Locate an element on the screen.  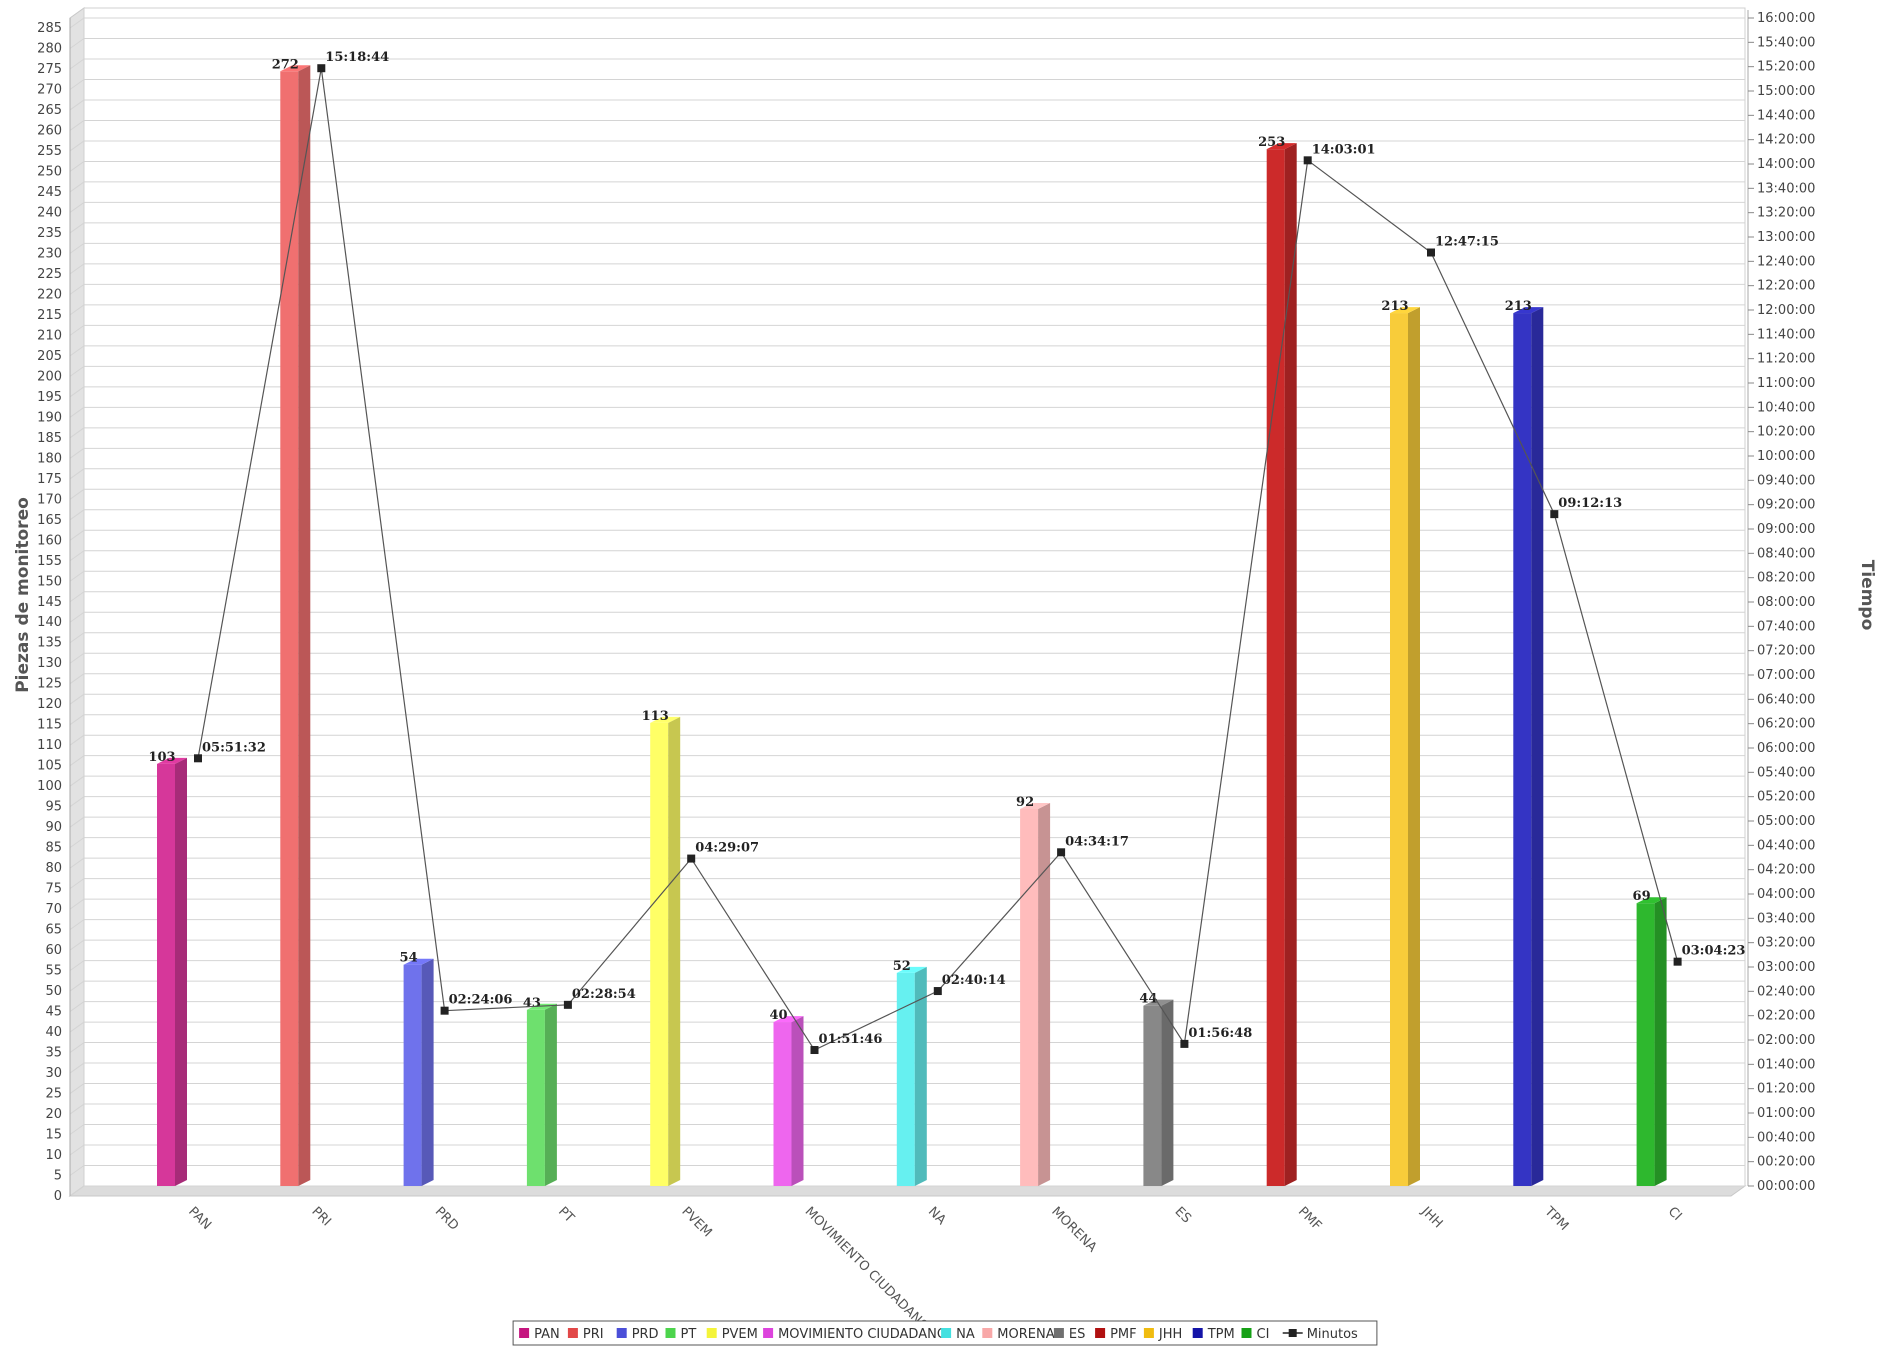
y-tick-label: 240 is located at coordinates (49, 212).